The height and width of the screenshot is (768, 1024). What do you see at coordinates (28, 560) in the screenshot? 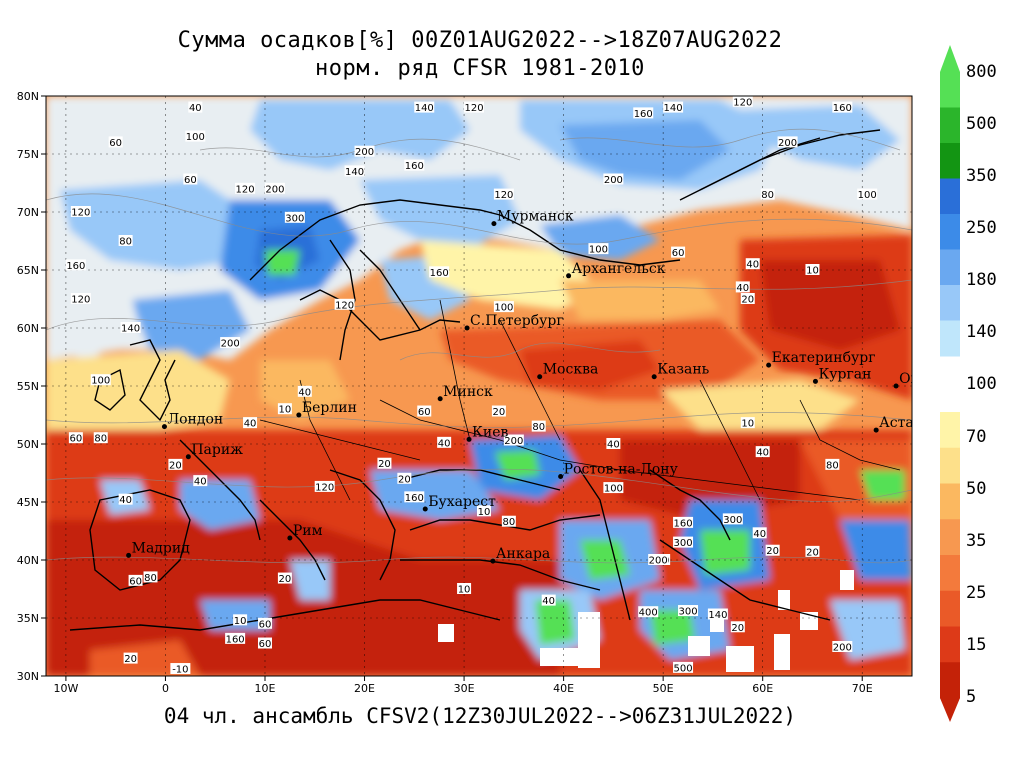
I see `y-tick-label: 40N` at bounding box center [28, 560].